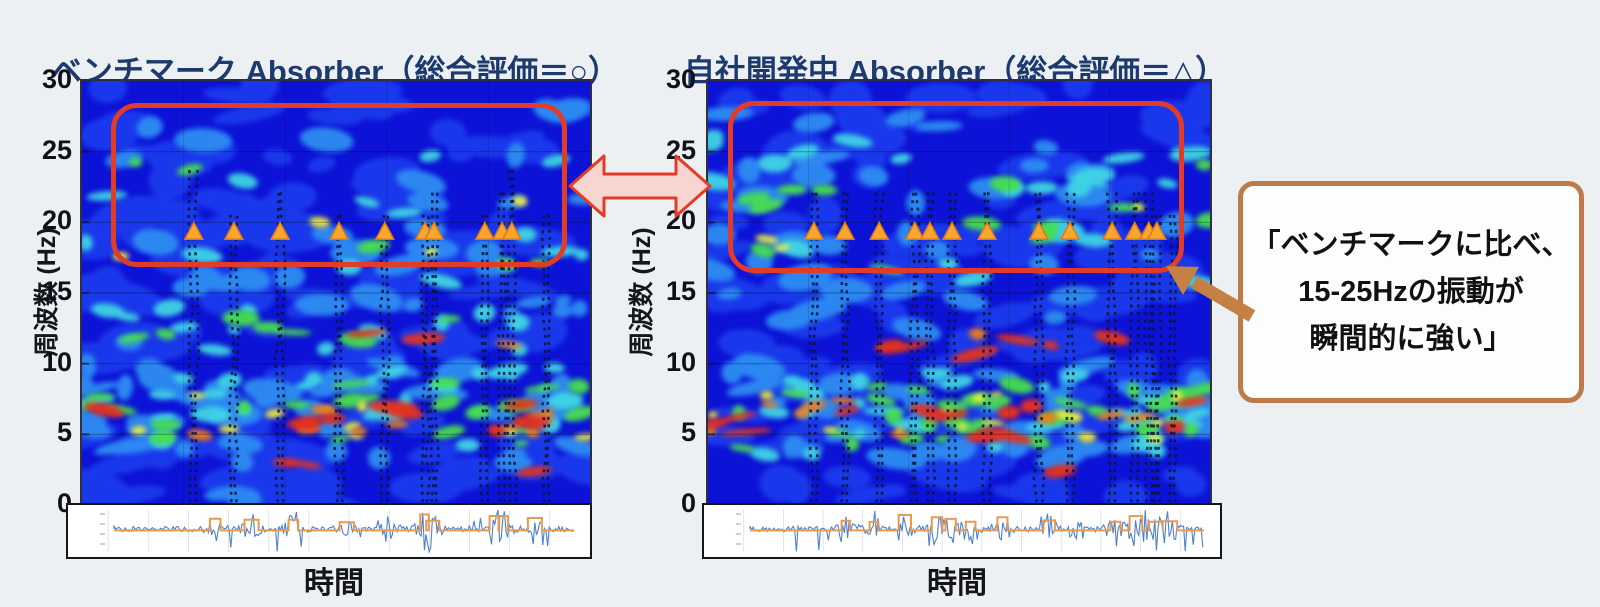 The image size is (1600, 607). What do you see at coordinates (962, 531) in the screenshot?
I see `waveform-inset-inhouse` at bounding box center [962, 531].